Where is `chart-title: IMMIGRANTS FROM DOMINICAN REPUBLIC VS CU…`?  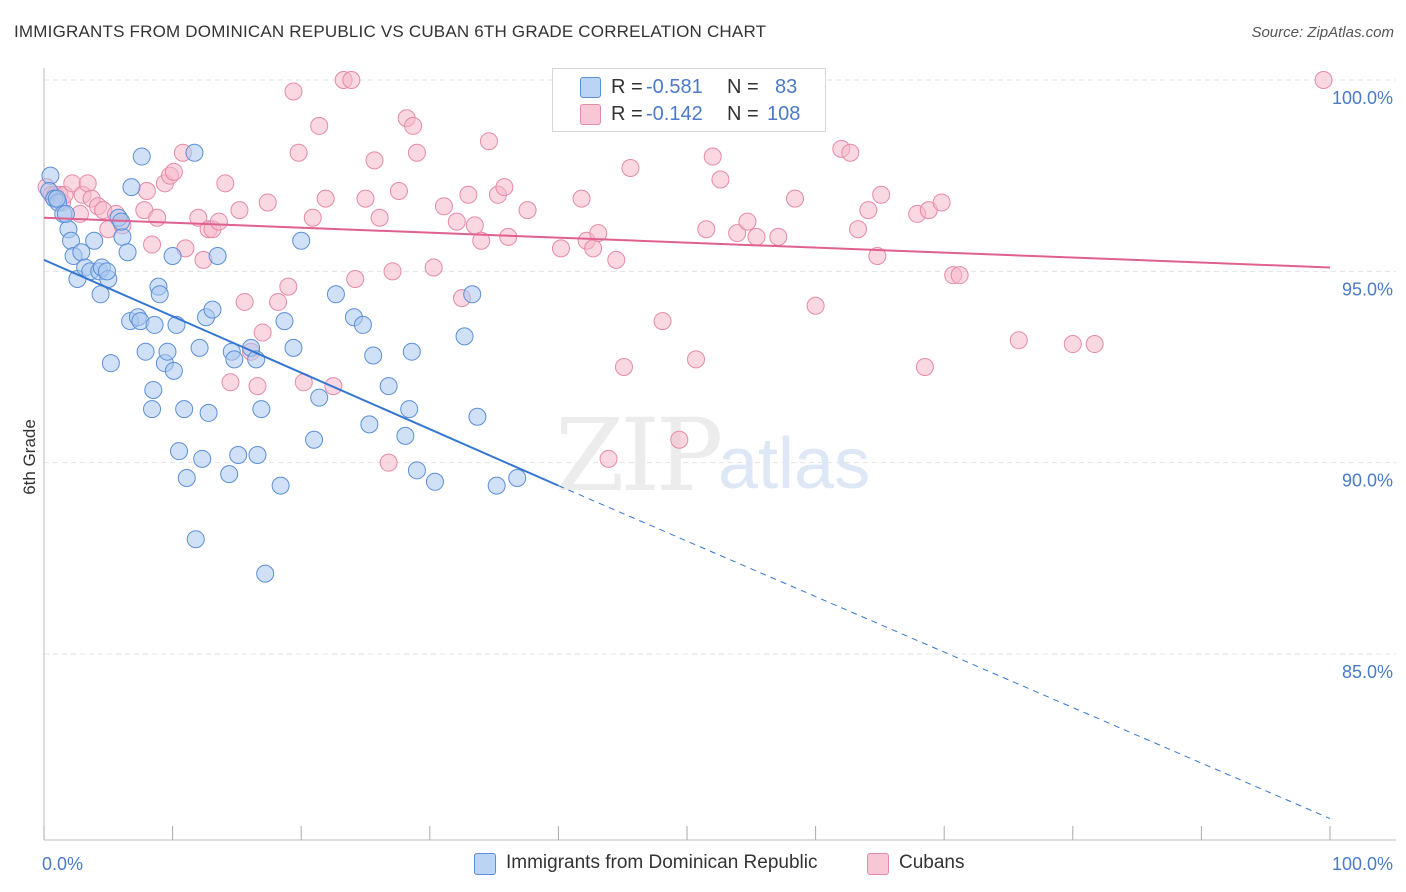 chart-title: IMMIGRANTS FROM DOMINICAN REPUBLIC VS CU… is located at coordinates (390, 31).